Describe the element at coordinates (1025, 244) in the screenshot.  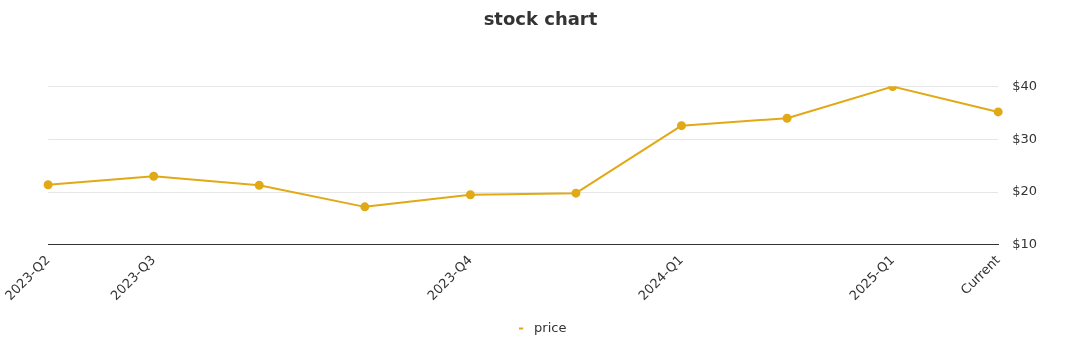
I see `y-tick-label: $10` at that location.